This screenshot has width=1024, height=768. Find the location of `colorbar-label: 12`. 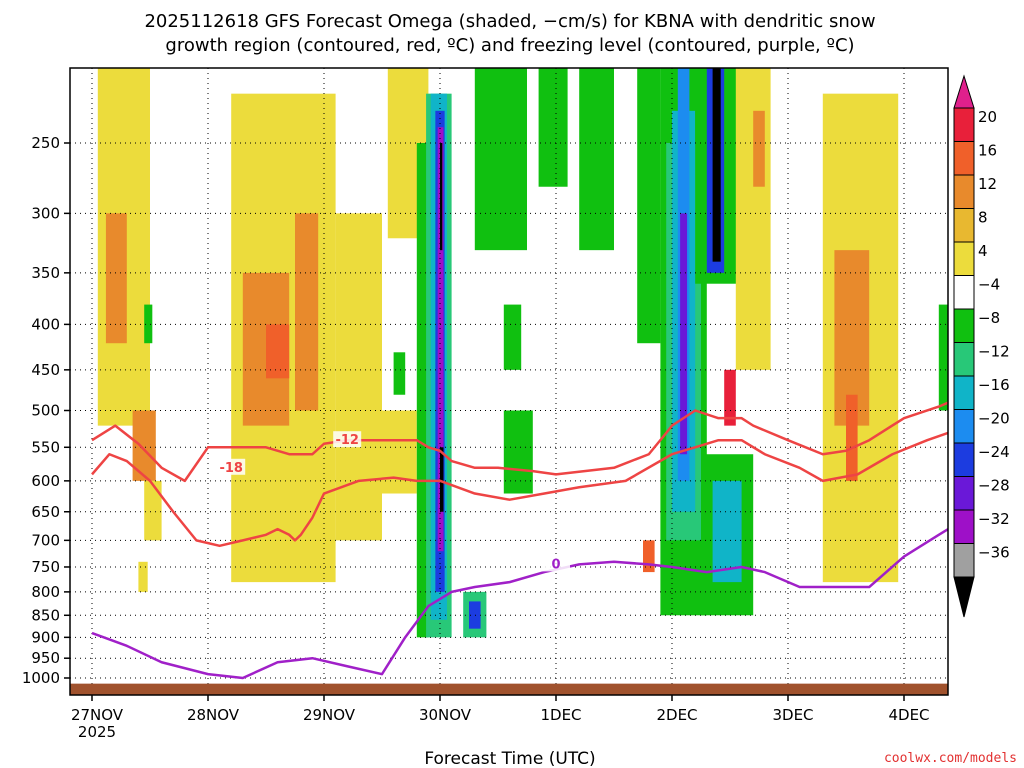

colorbar-label: 12 is located at coordinates (987, 184).